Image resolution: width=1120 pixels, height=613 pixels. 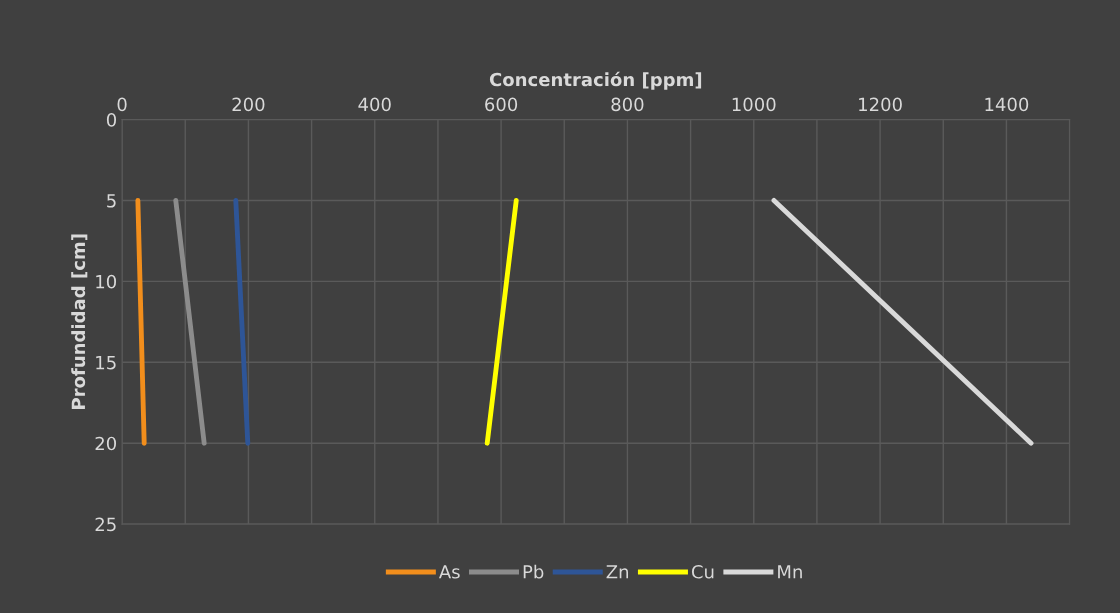 What do you see at coordinates (106, 362) in the screenshot?
I see `y-tick-label: 15` at bounding box center [106, 362].